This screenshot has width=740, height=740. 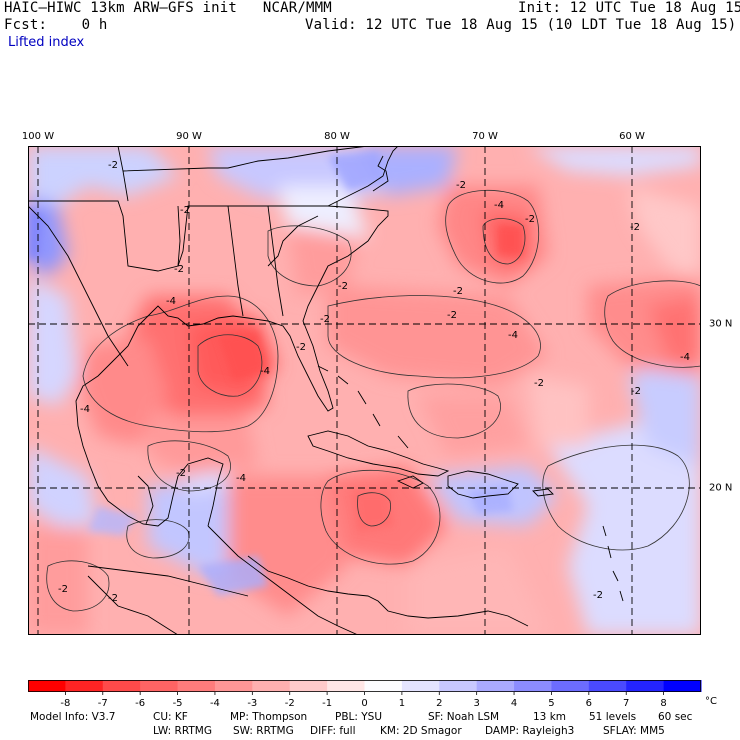 I want to click on colorbar-tick-label: 6, so click(x=589, y=703).